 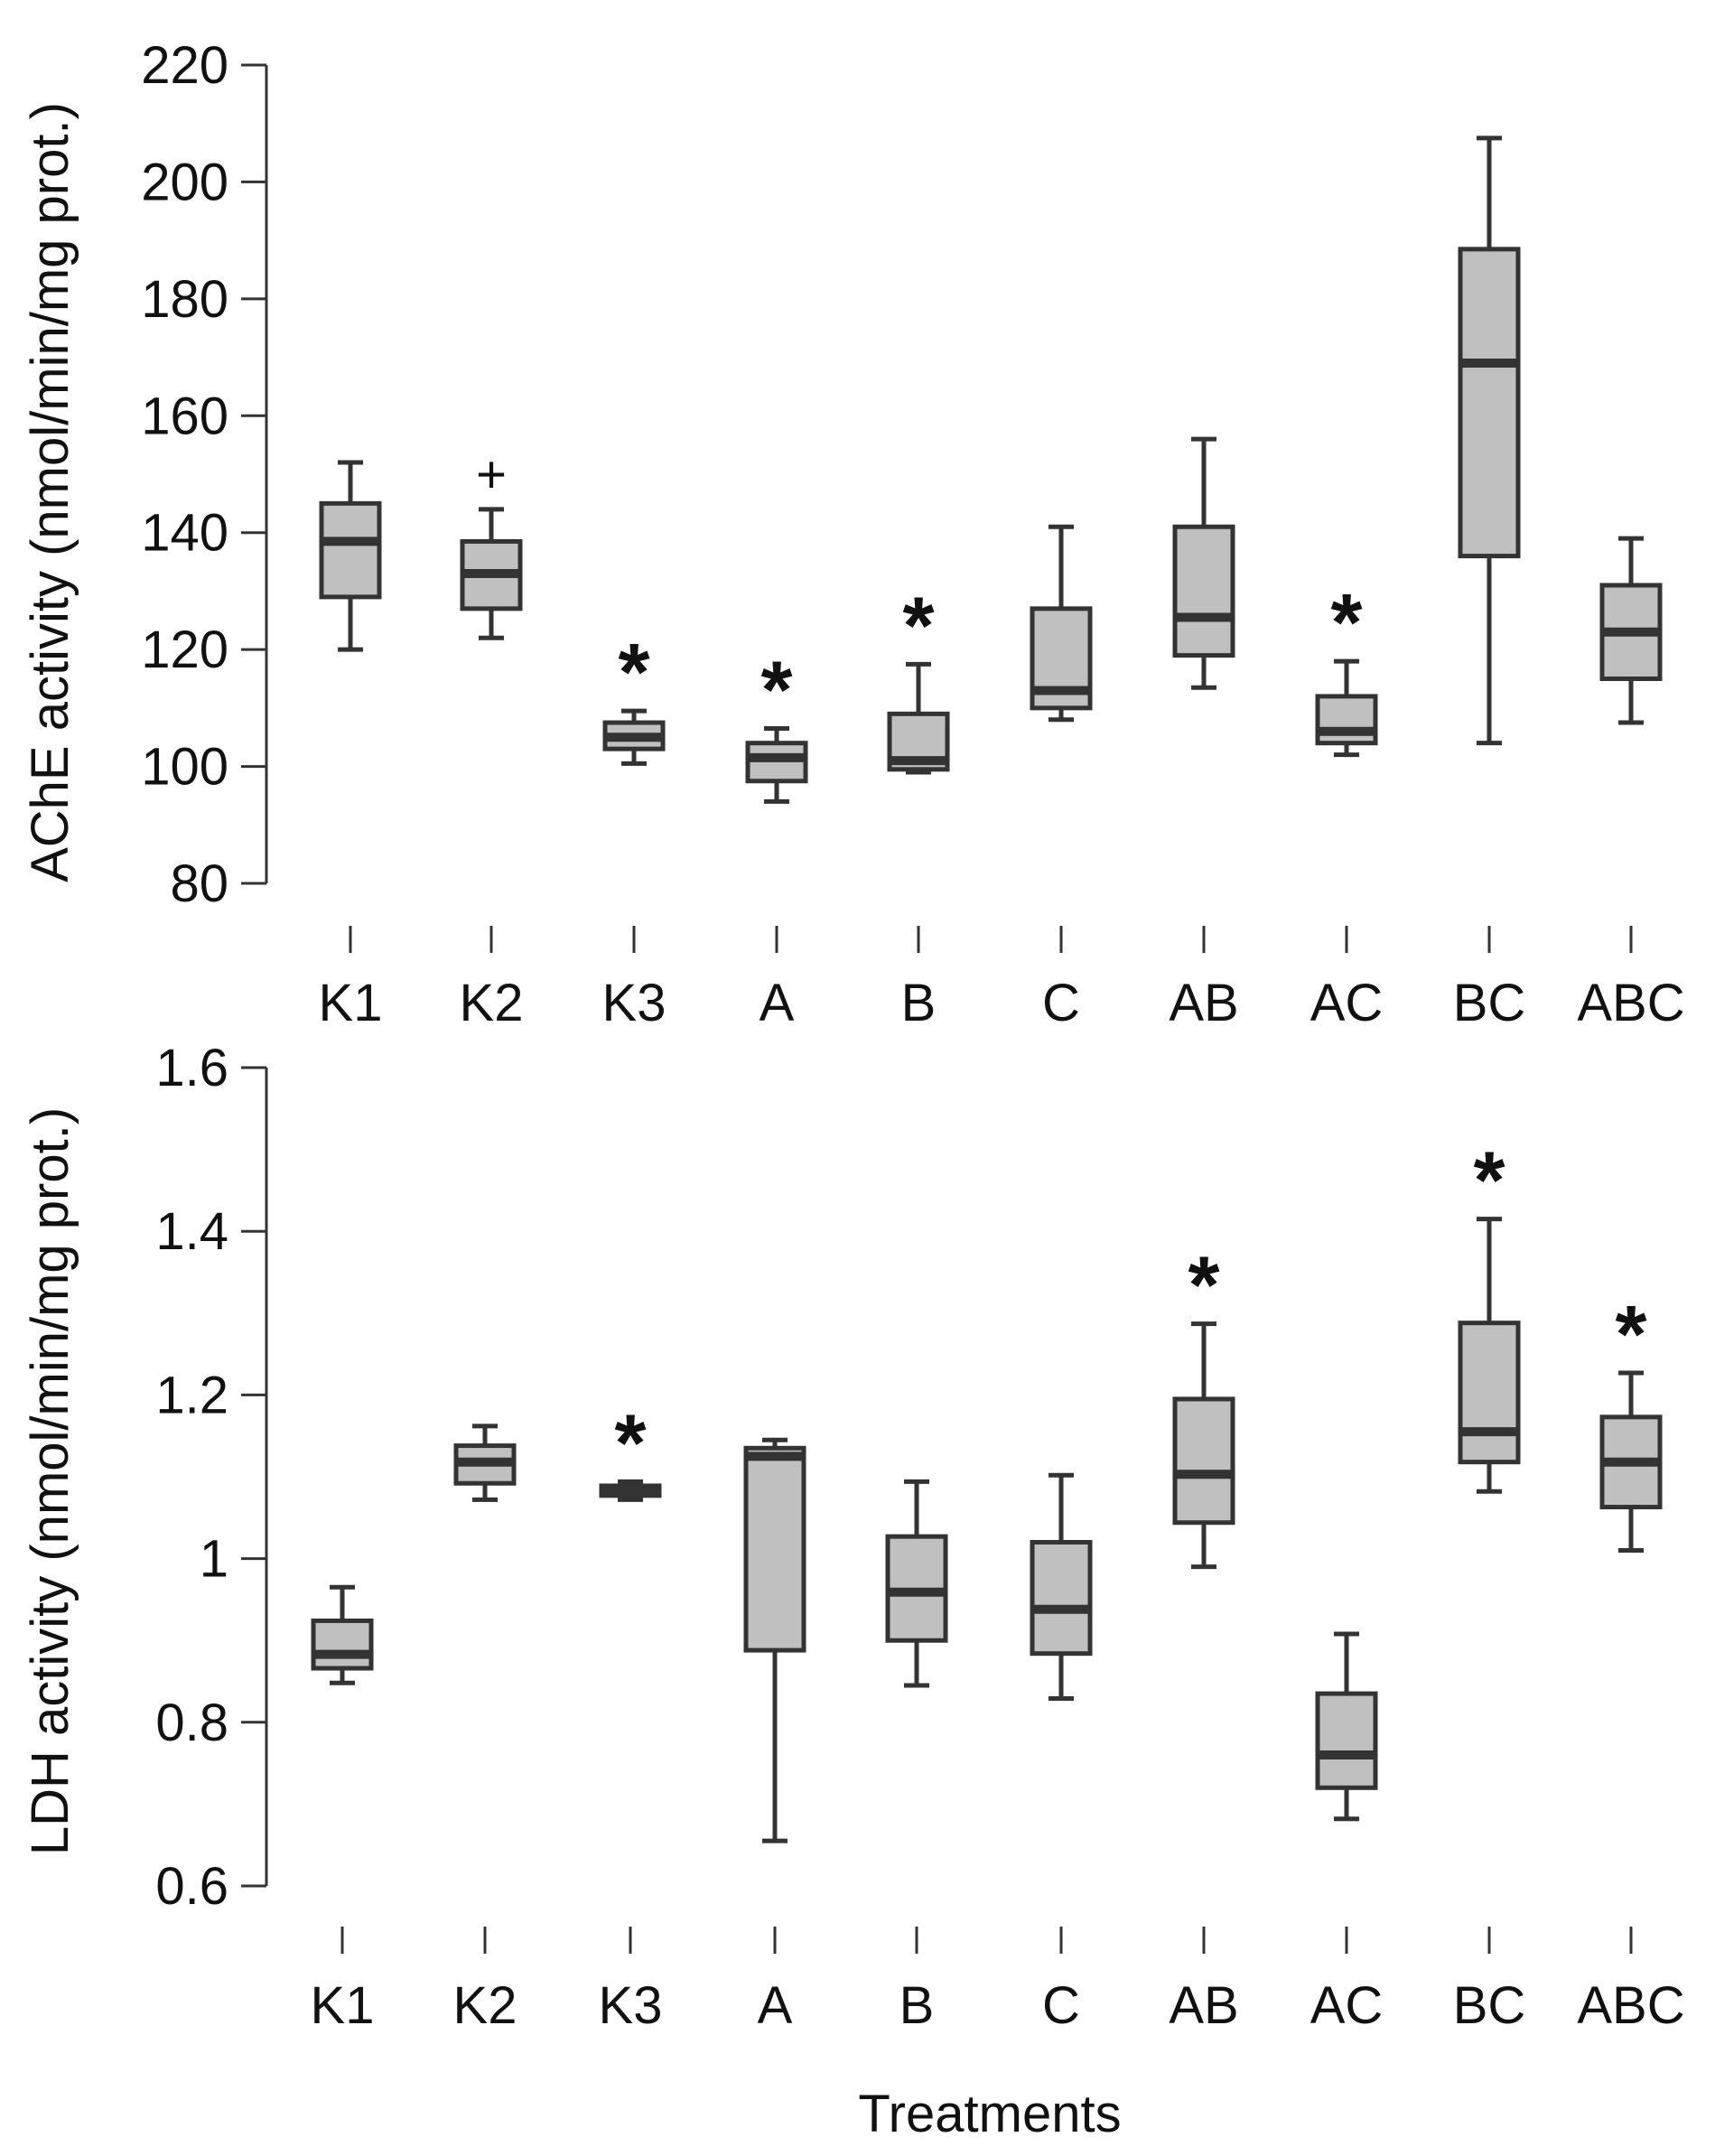 I want to click on box-K2, so click(x=485, y=1462).